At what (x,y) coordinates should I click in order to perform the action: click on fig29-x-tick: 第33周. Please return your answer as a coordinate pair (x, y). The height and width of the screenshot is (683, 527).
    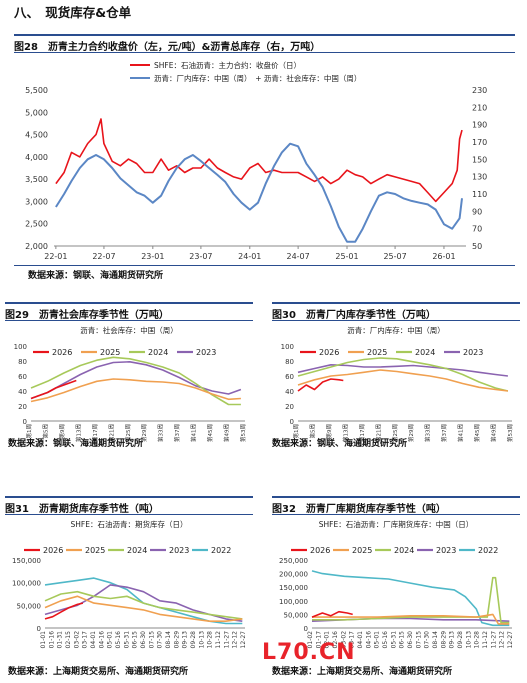
    Looking at the image, I should click on (161, 433).